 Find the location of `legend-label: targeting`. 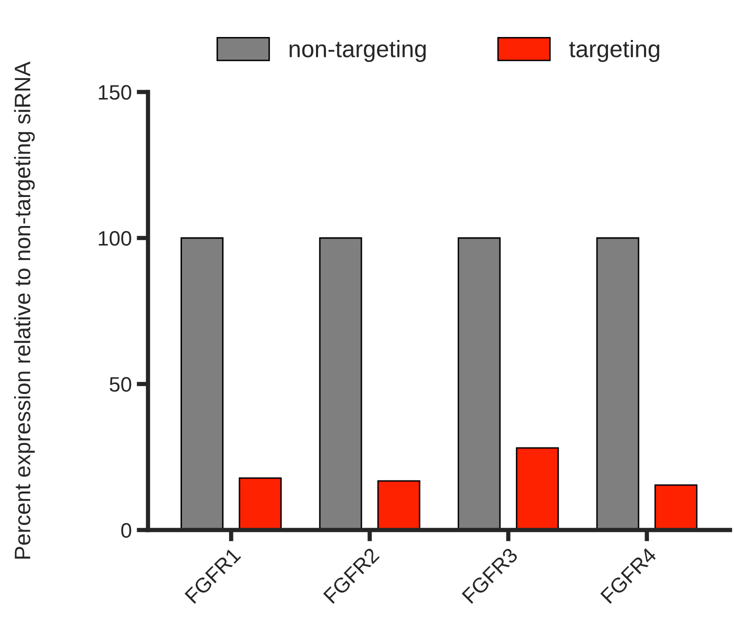

legend-label: targeting is located at coordinates (614, 51).